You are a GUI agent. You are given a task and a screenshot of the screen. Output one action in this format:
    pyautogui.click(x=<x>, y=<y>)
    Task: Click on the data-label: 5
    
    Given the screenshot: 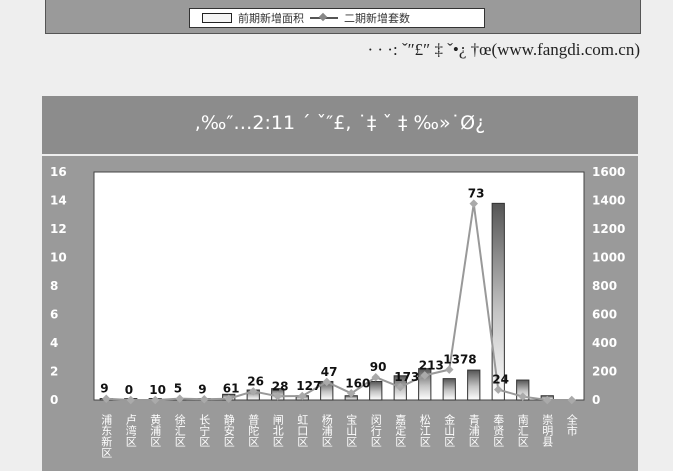 What is the action you would take?
    pyautogui.click(x=178, y=389)
    